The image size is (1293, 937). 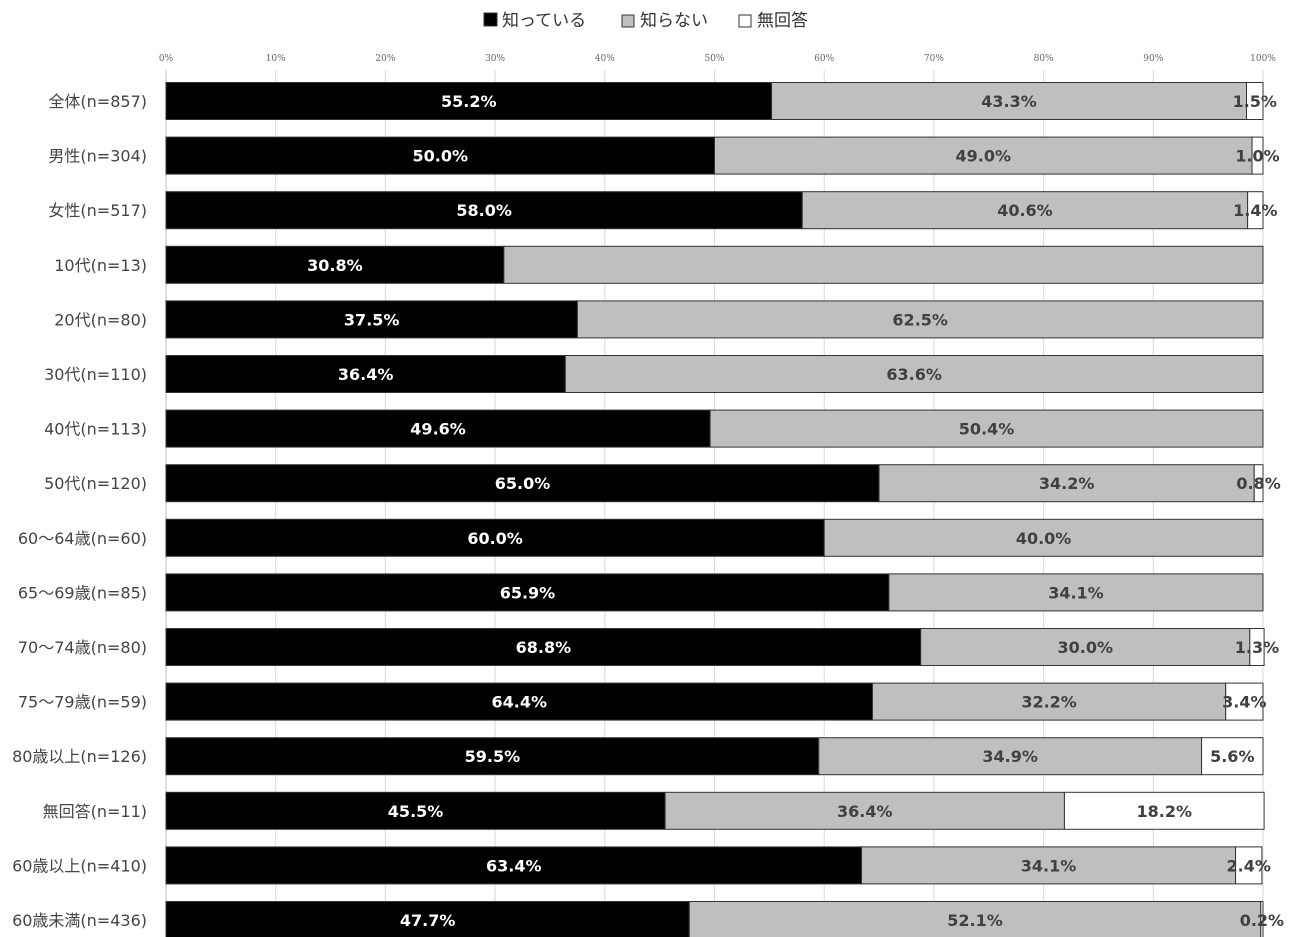 I want to click on category-label: 30代(n=110), so click(x=95, y=374).